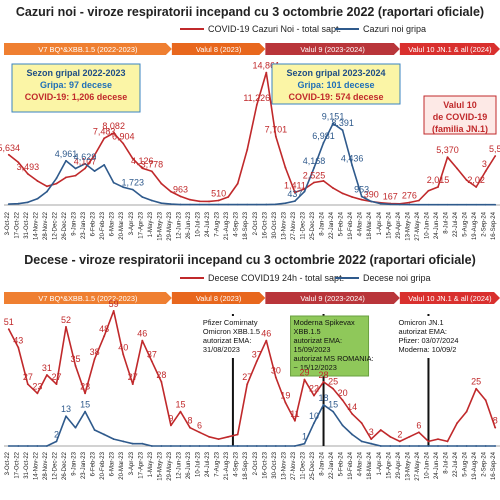 The image size is (500, 500). What do you see at coordinates (237, 223) in the screenshot?
I see `x-tick-label: 4-Sep-23` at bounding box center [237, 223].